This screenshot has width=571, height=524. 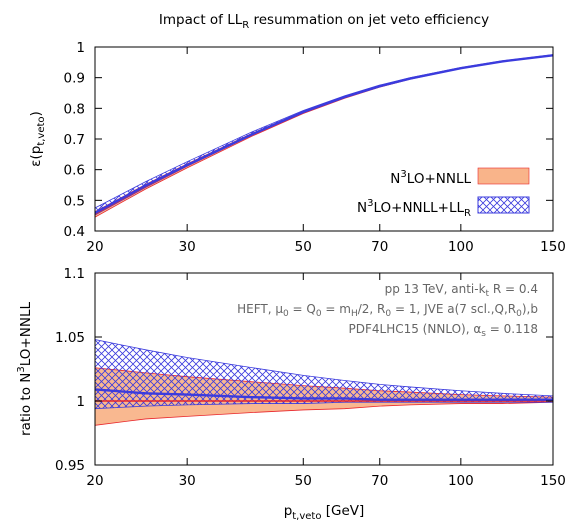 What do you see at coordinates (379, 481) in the screenshot?
I see `bottom-x-tick-label: 70` at bounding box center [379, 481].